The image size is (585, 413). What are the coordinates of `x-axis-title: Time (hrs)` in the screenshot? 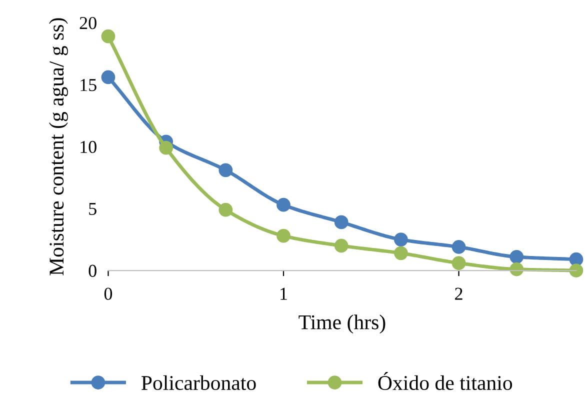 It's located at (342, 324).